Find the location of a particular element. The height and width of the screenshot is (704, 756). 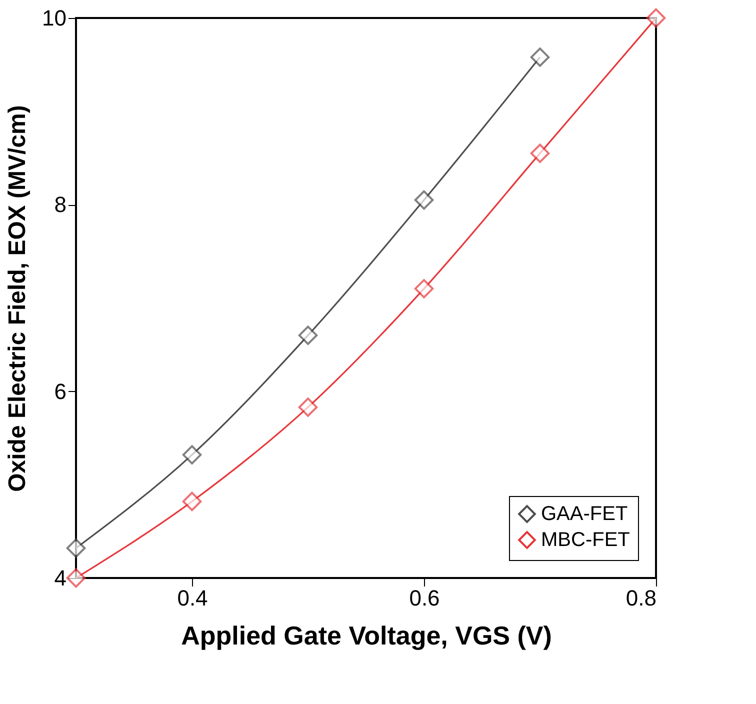

y-tick-label: 6 is located at coordinates (60, 391).